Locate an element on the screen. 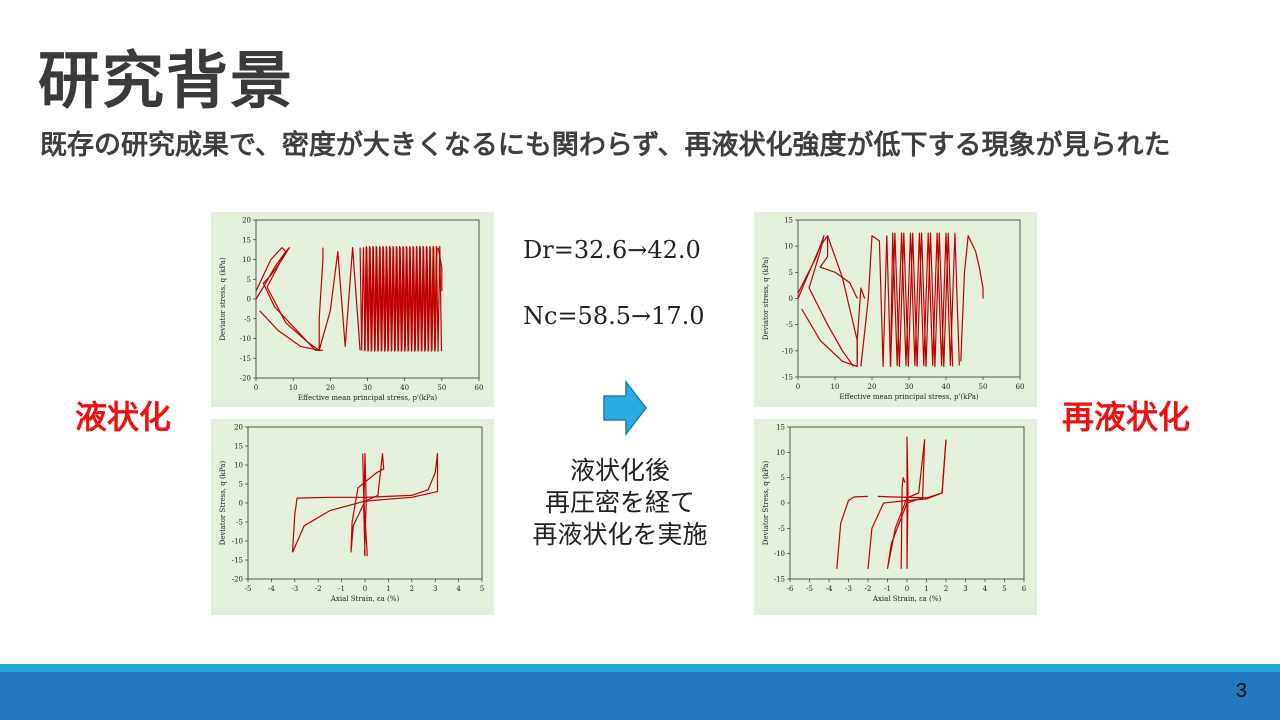  process-description: 液状化後 再圧密を経て 再液状化を実施 is located at coordinates (620, 503).